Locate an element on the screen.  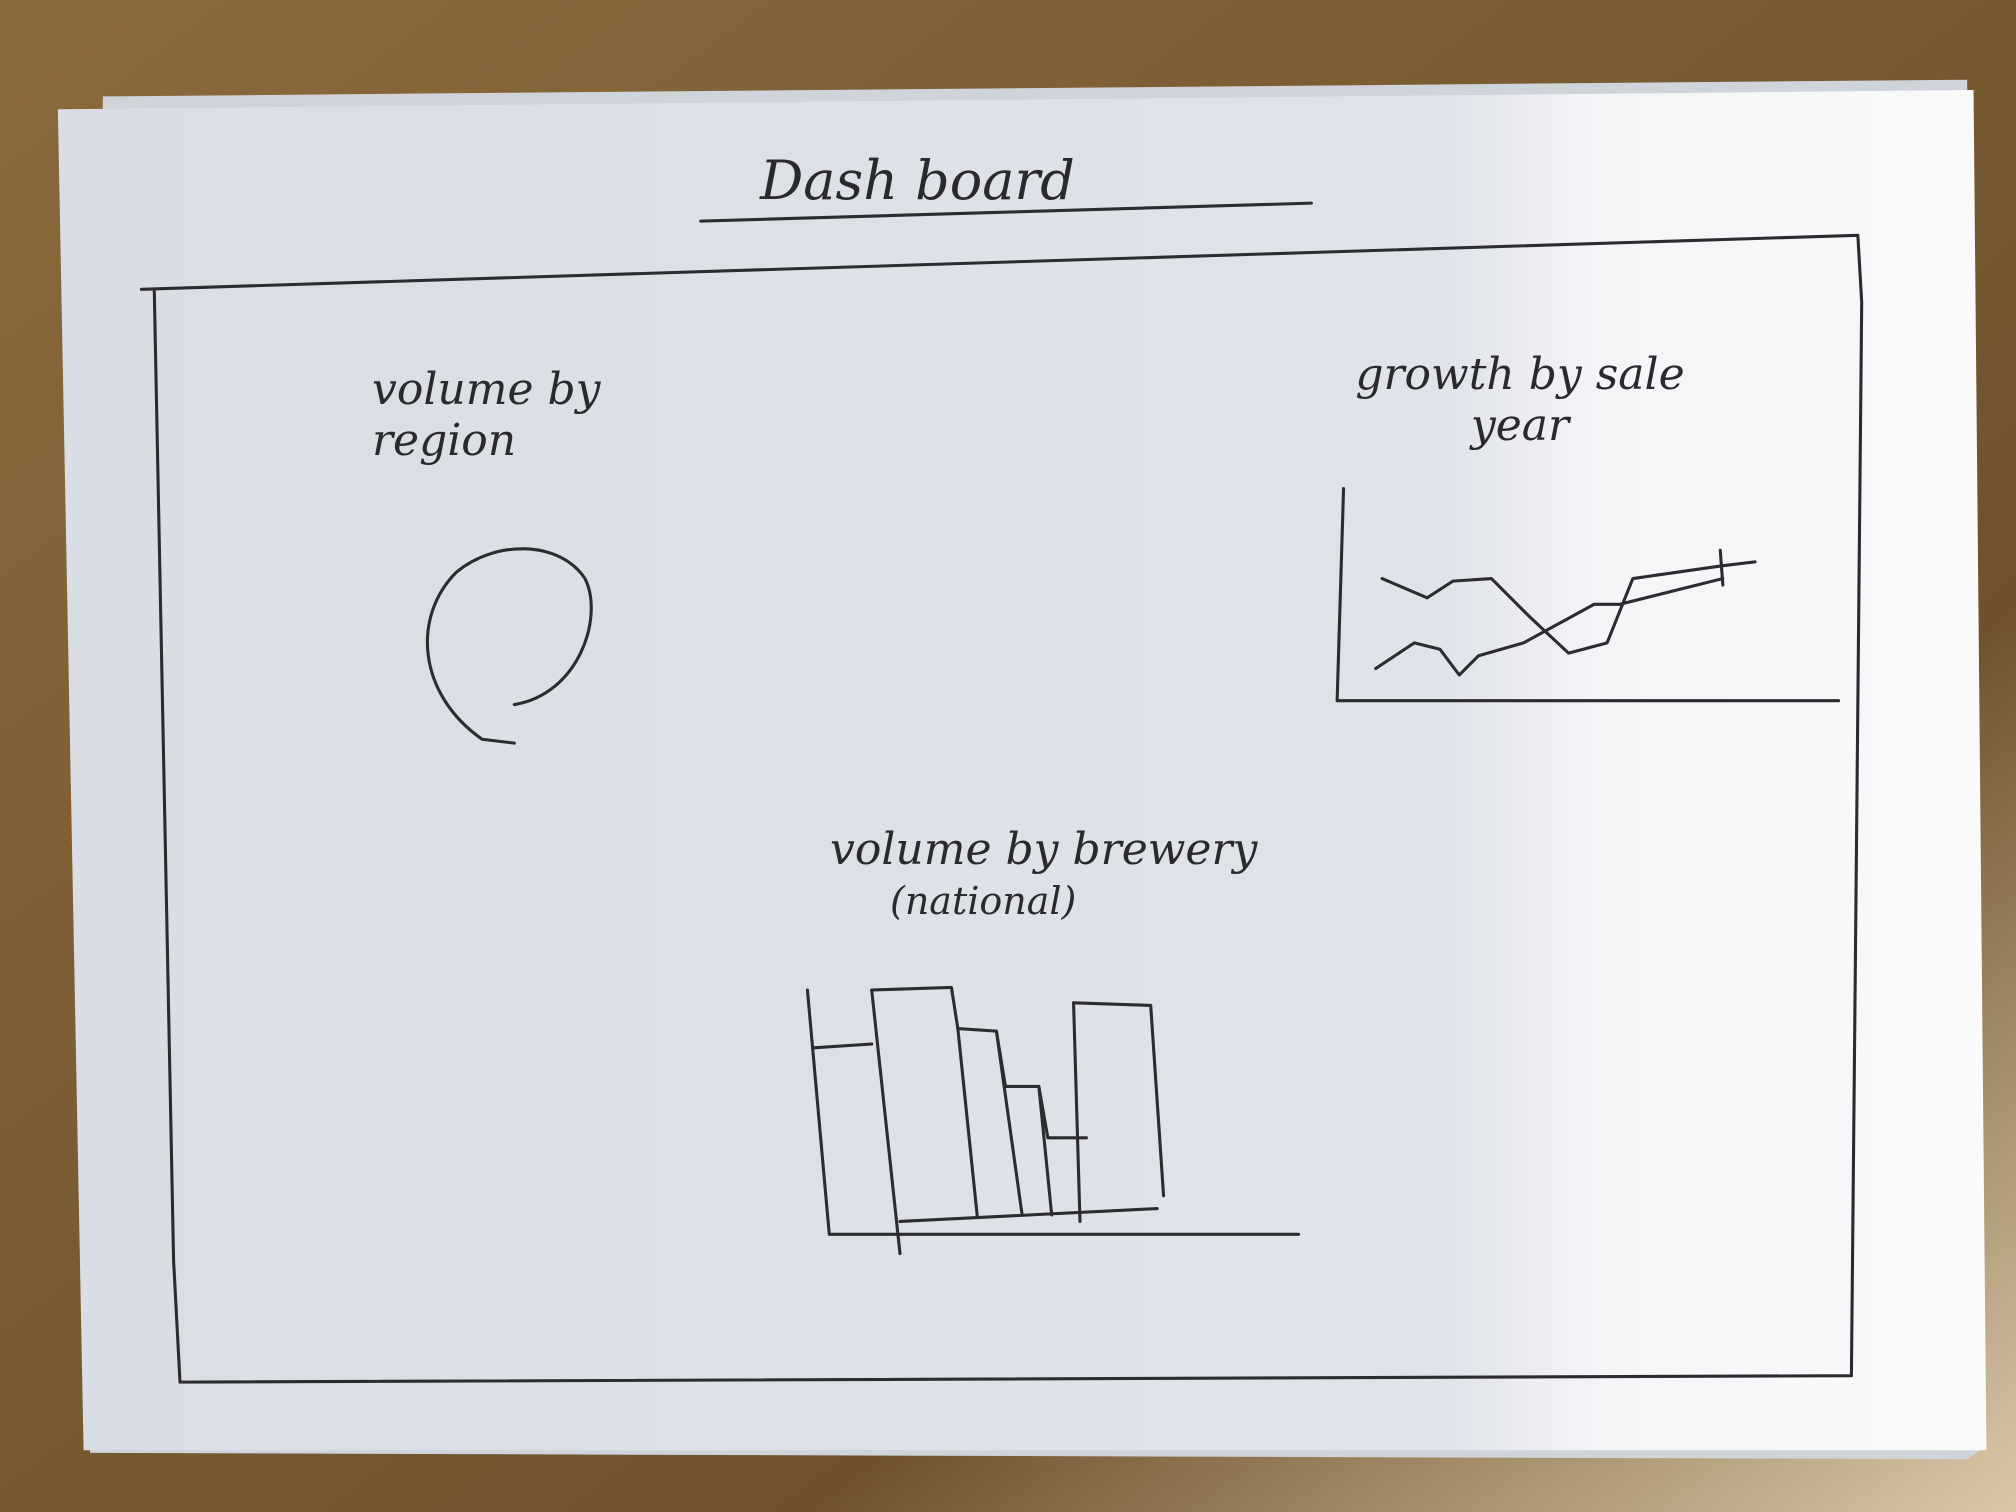
bar-axes is located at coordinates (1053, 1112).